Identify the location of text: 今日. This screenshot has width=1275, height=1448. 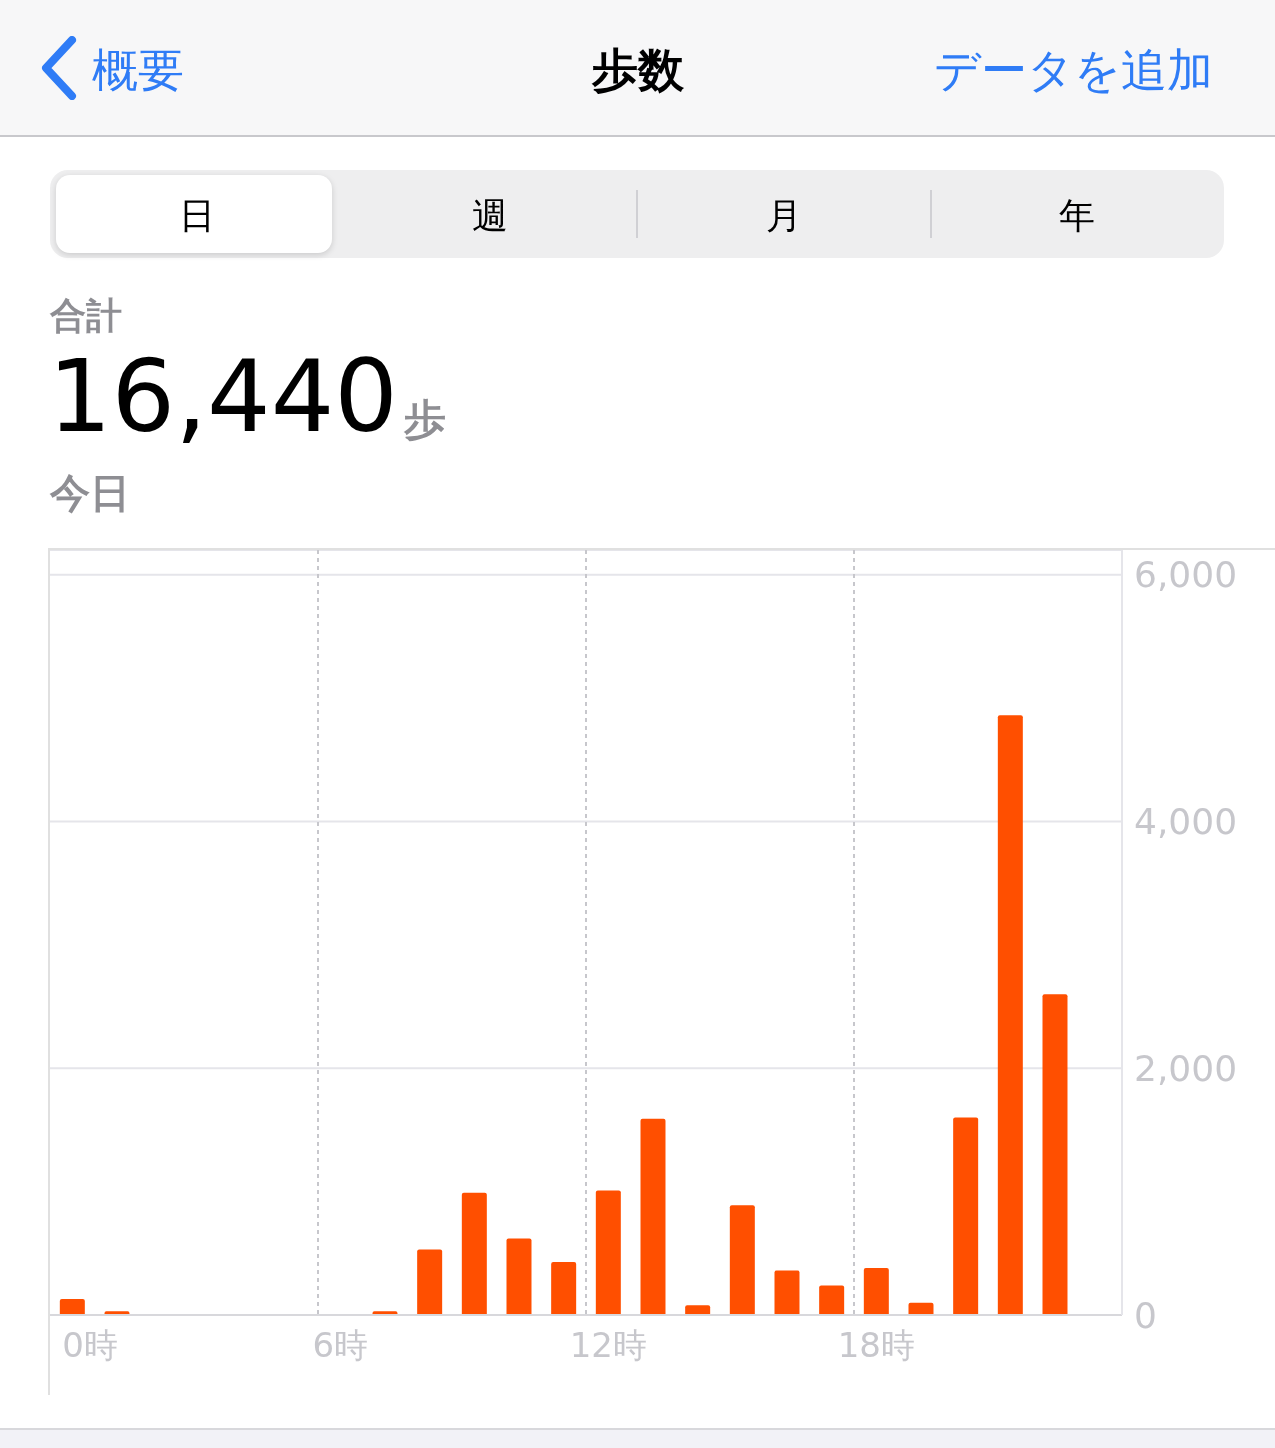
(90, 493).